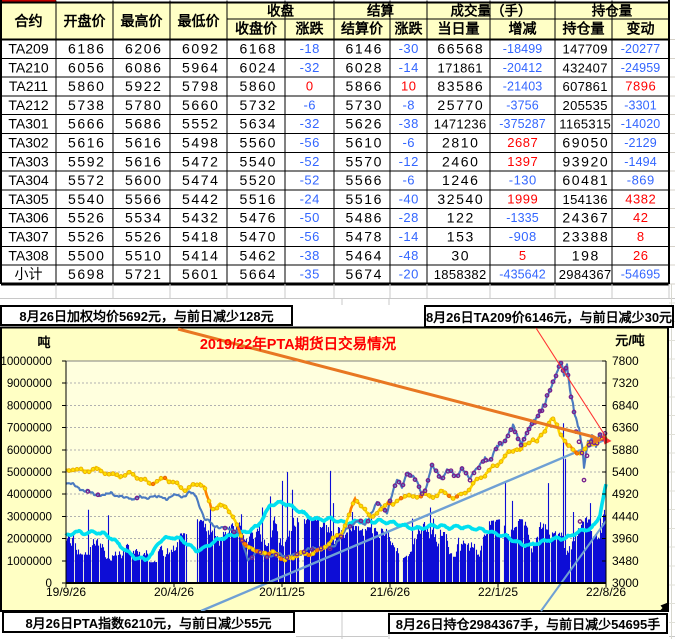  Describe the element at coordinates (29, 21) in the screenshot. I see `svg-text: 合约` at that location.